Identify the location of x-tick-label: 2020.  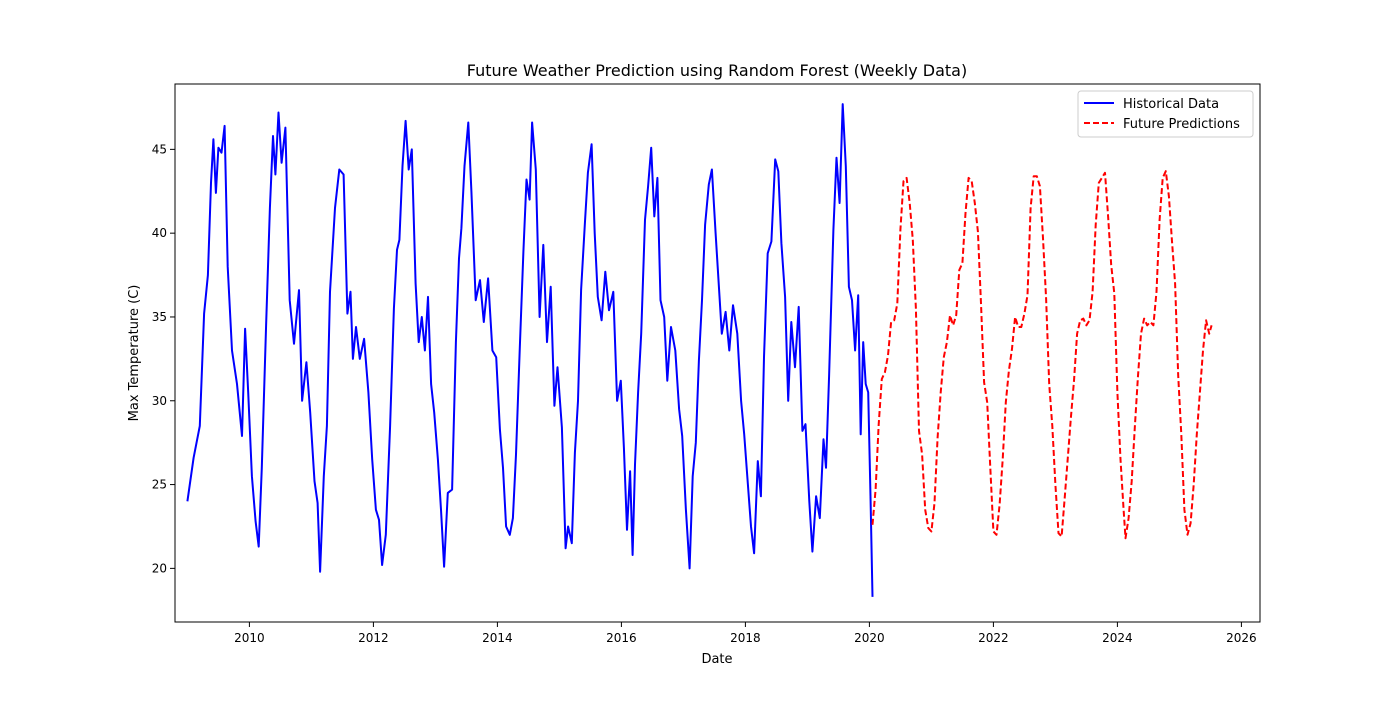
(869, 638).